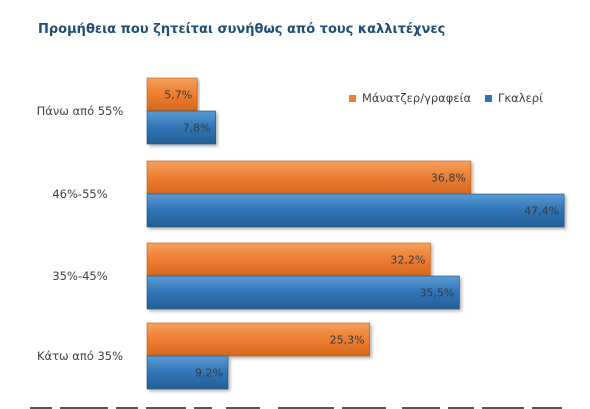 The width and height of the screenshot is (590, 409). What do you see at coordinates (79, 194) in the screenshot?
I see `category-label: 46%-55%` at bounding box center [79, 194].